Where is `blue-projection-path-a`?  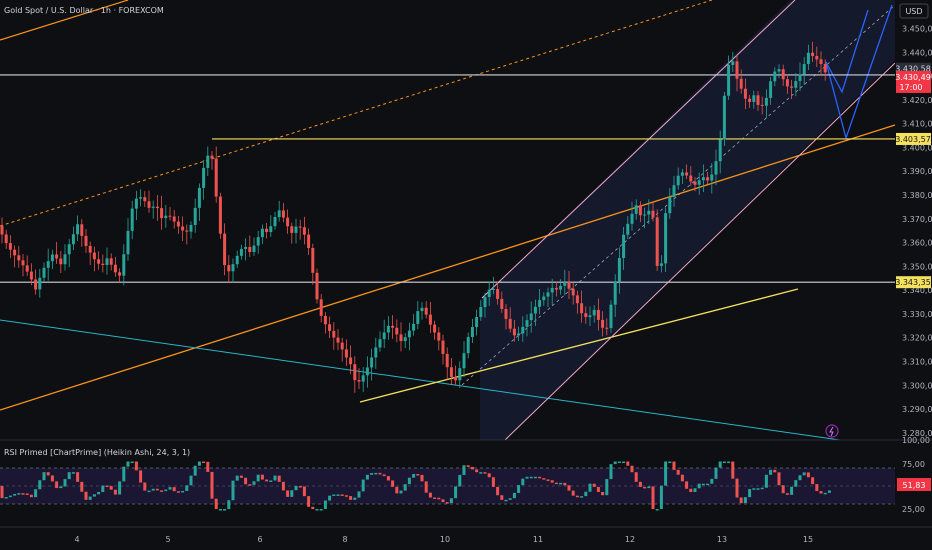
blue-projection-path-a is located at coordinates (847, 51).